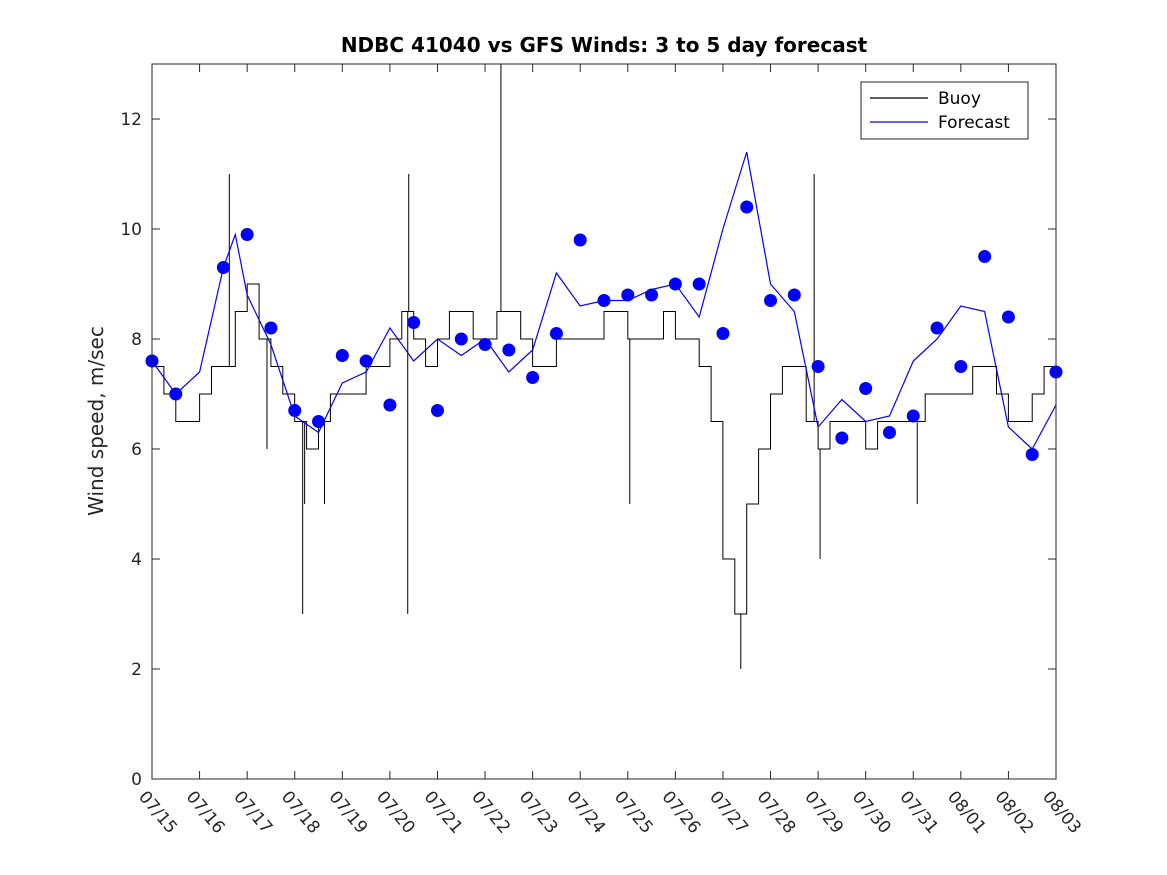  I want to click on legend: Buoy Forecast, so click(944, 110).